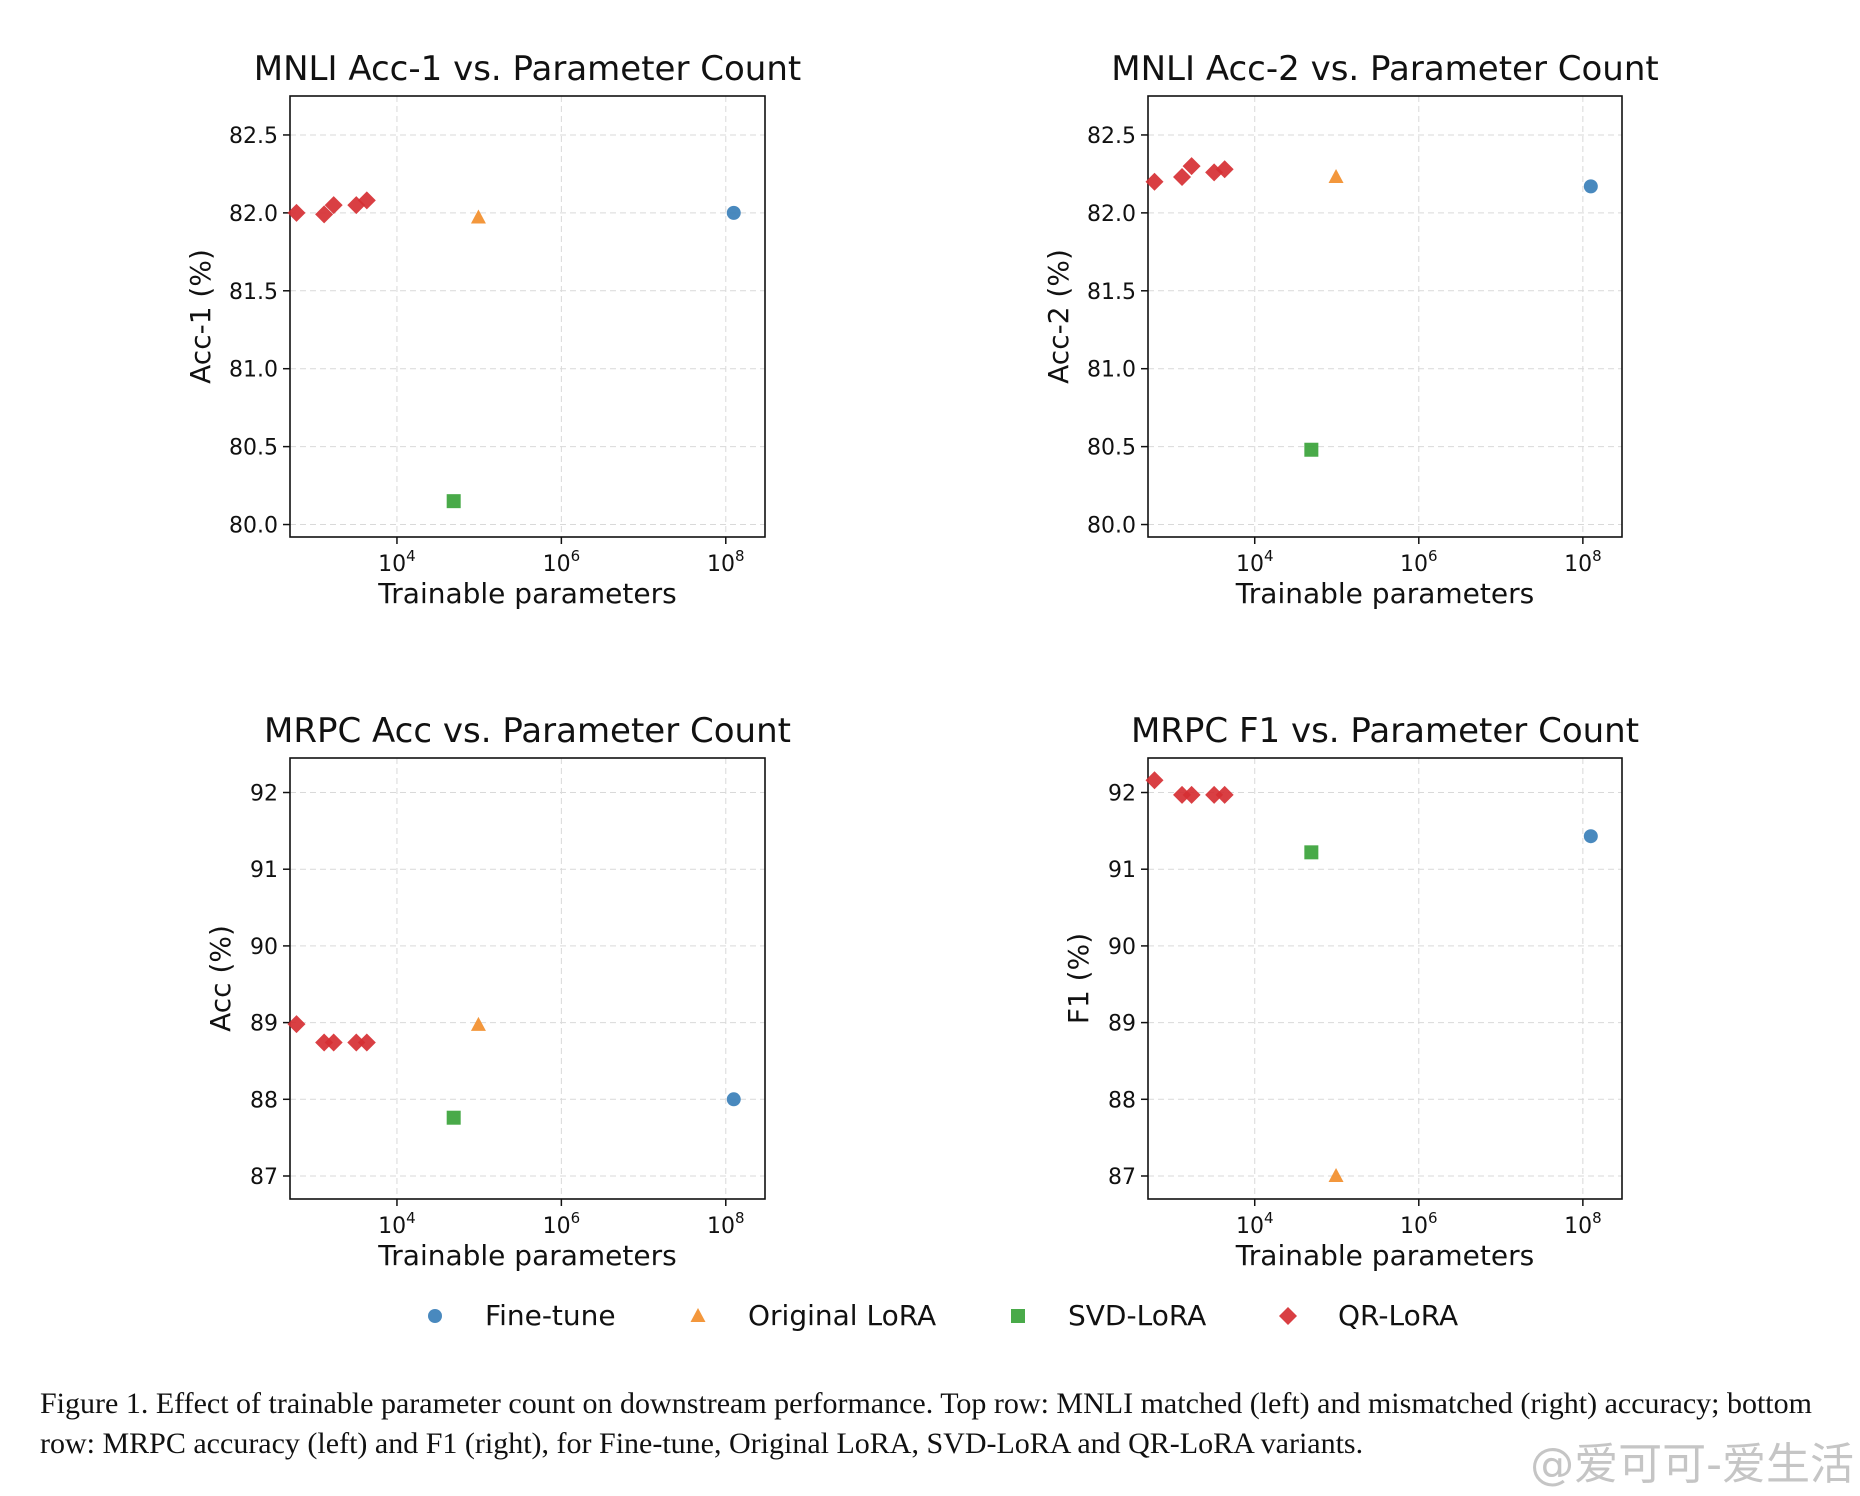 Image resolution: width=1860 pixels, height=1496 pixels. What do you see at coordinates (1078, 978) in the screenshot?
I see `y-axis-label: F1 (%)` at bounding box center [1078, 978].